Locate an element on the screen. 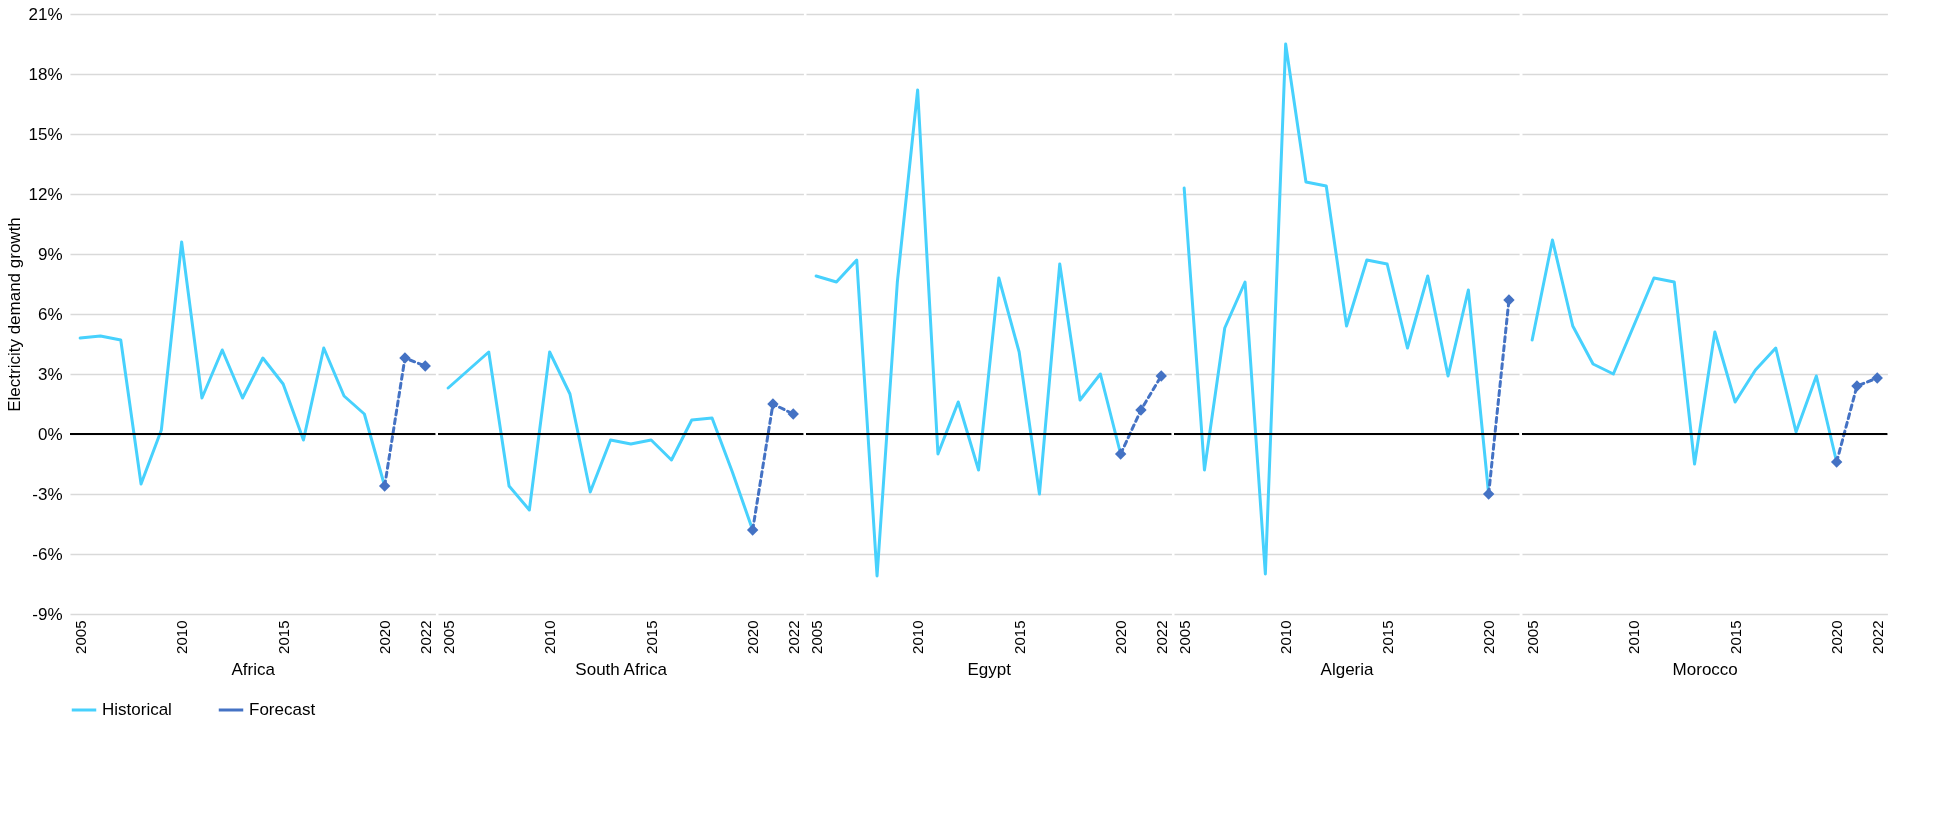 This screenshot has height=831, width=1941. y-tick-label: 0% is located at coordinates (50, 434).